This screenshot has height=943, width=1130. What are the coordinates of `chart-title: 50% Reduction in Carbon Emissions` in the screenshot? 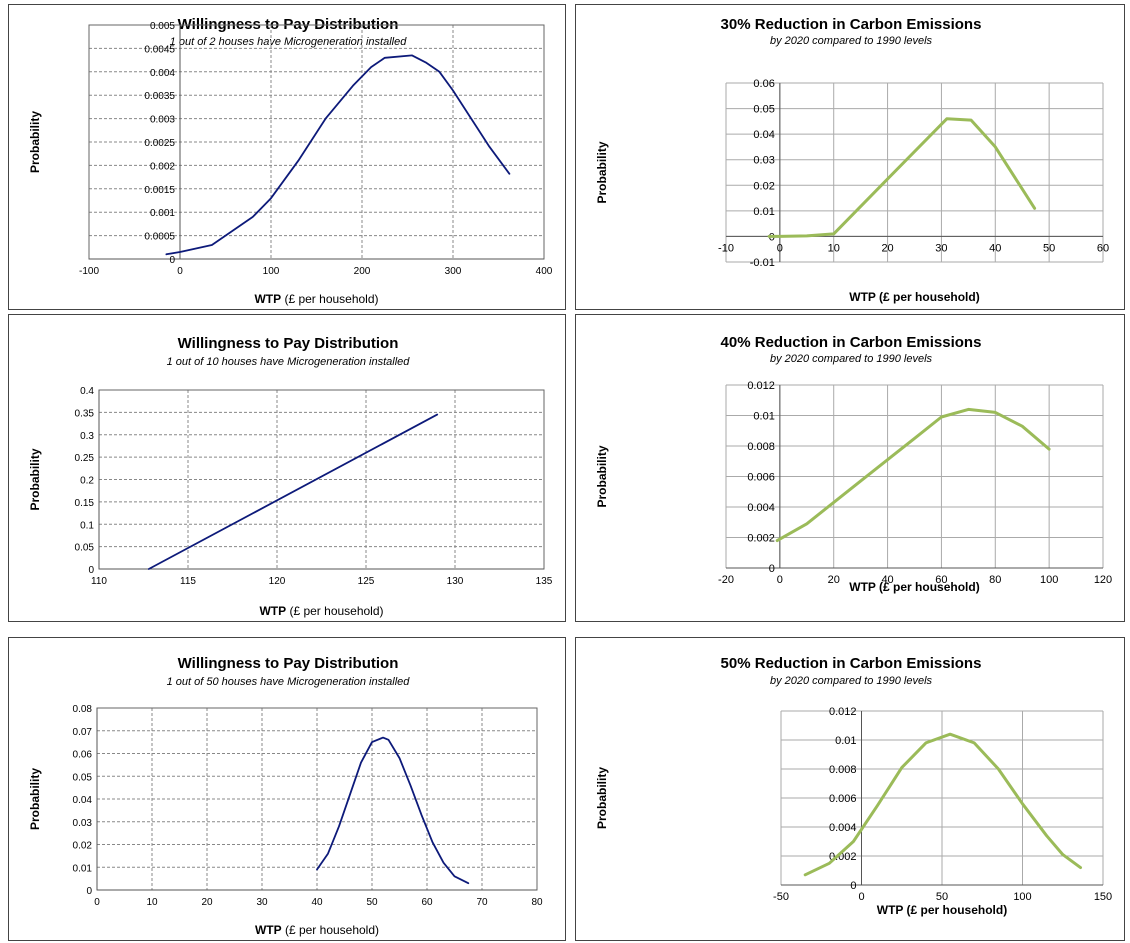 It's located at (851, 663).